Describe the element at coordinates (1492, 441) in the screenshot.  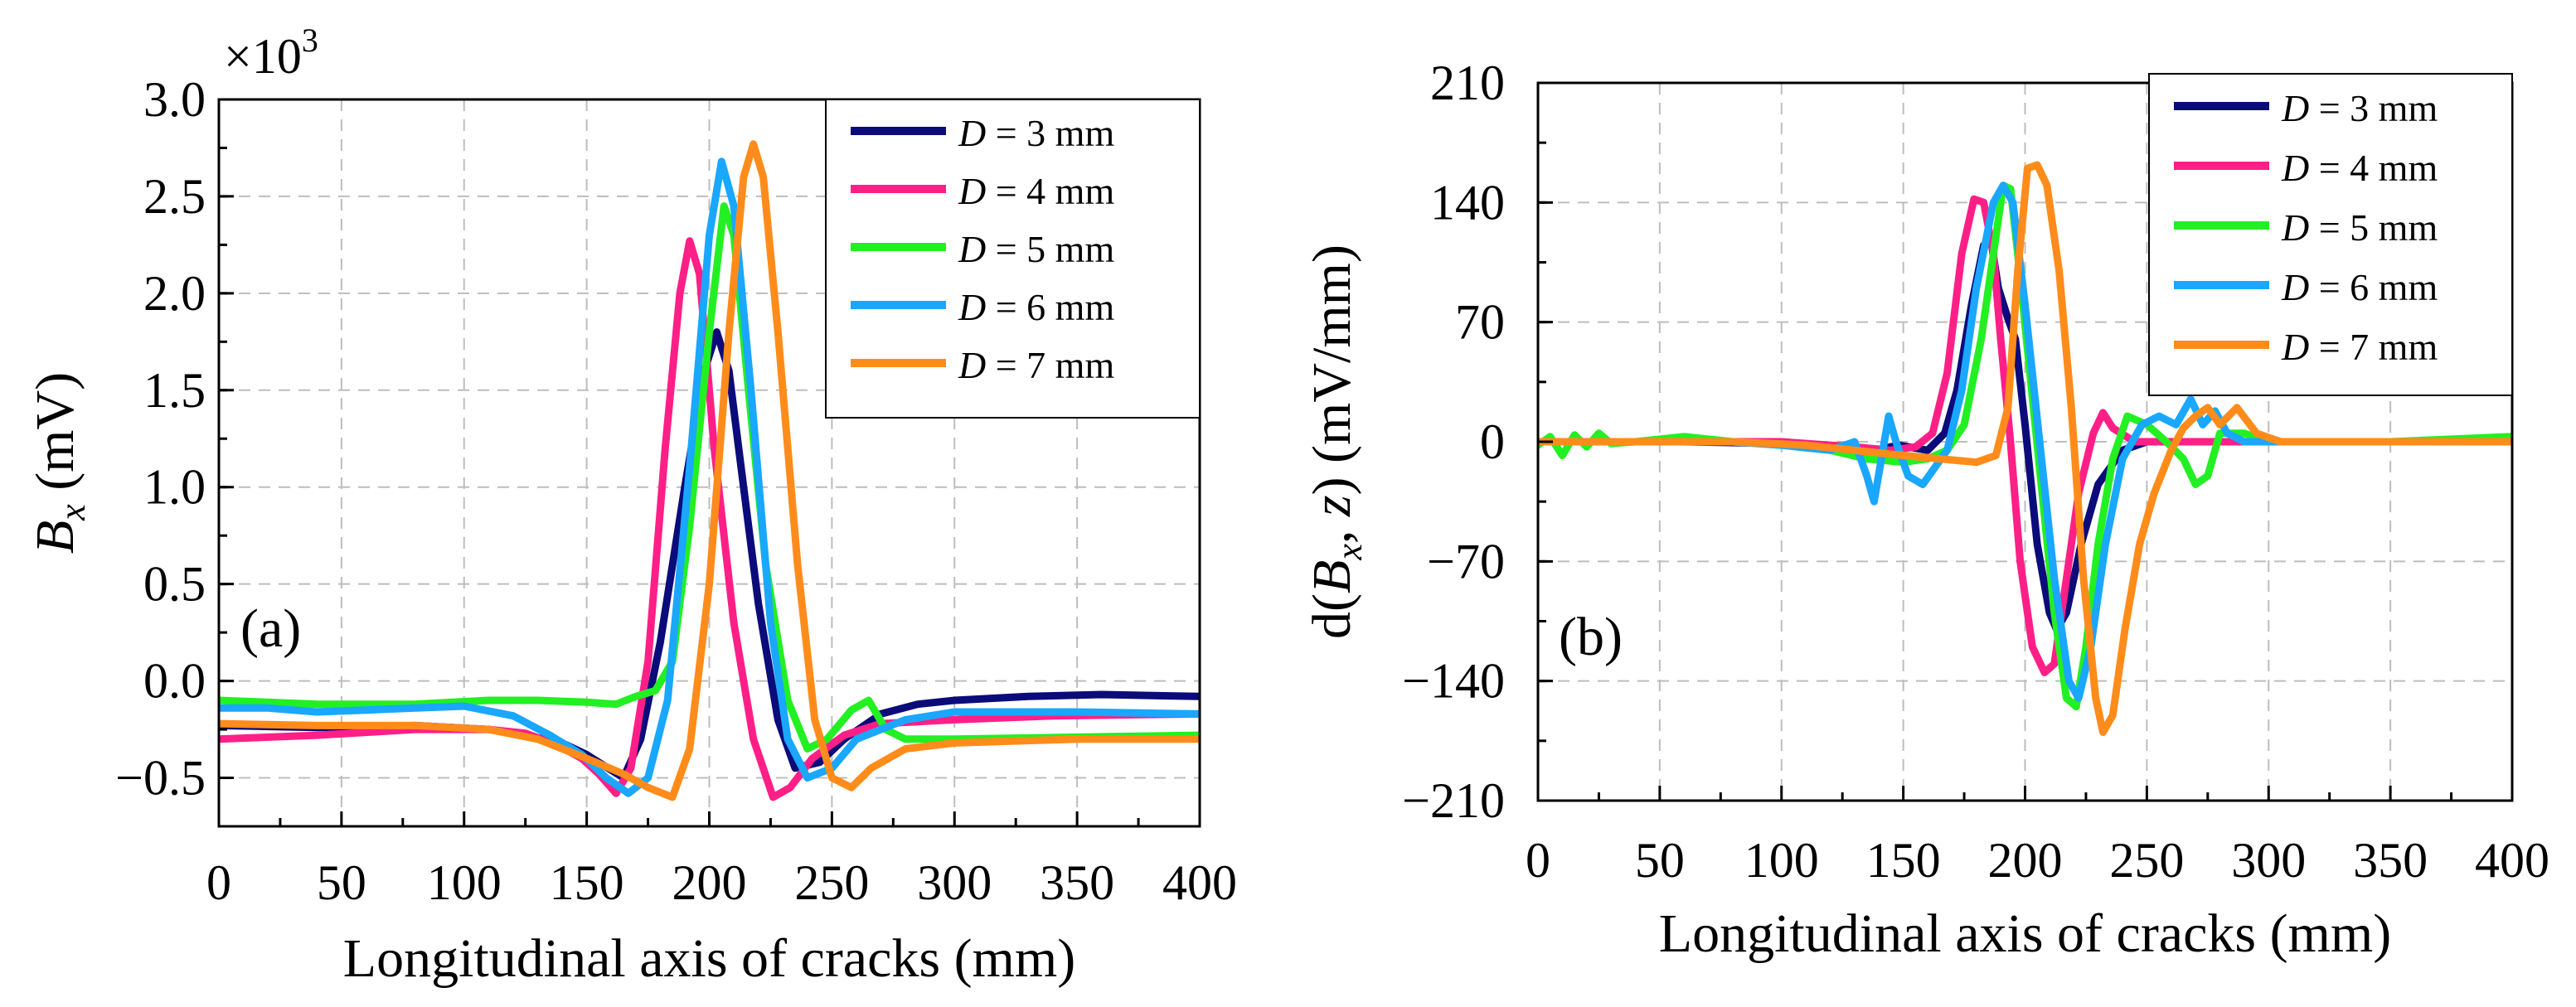
I see `y-tick-label: 0` at that location.